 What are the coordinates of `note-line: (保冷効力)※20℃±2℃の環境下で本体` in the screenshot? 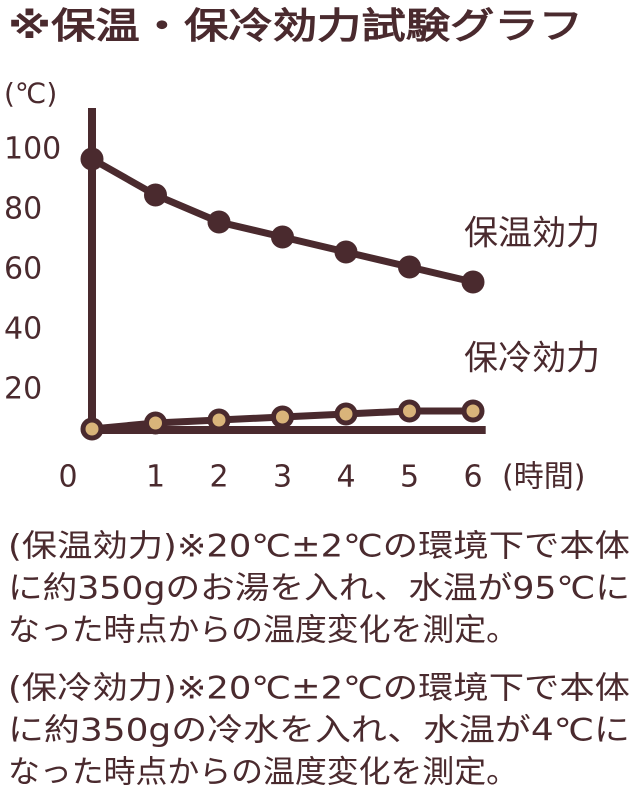 It's located at (319, 689).